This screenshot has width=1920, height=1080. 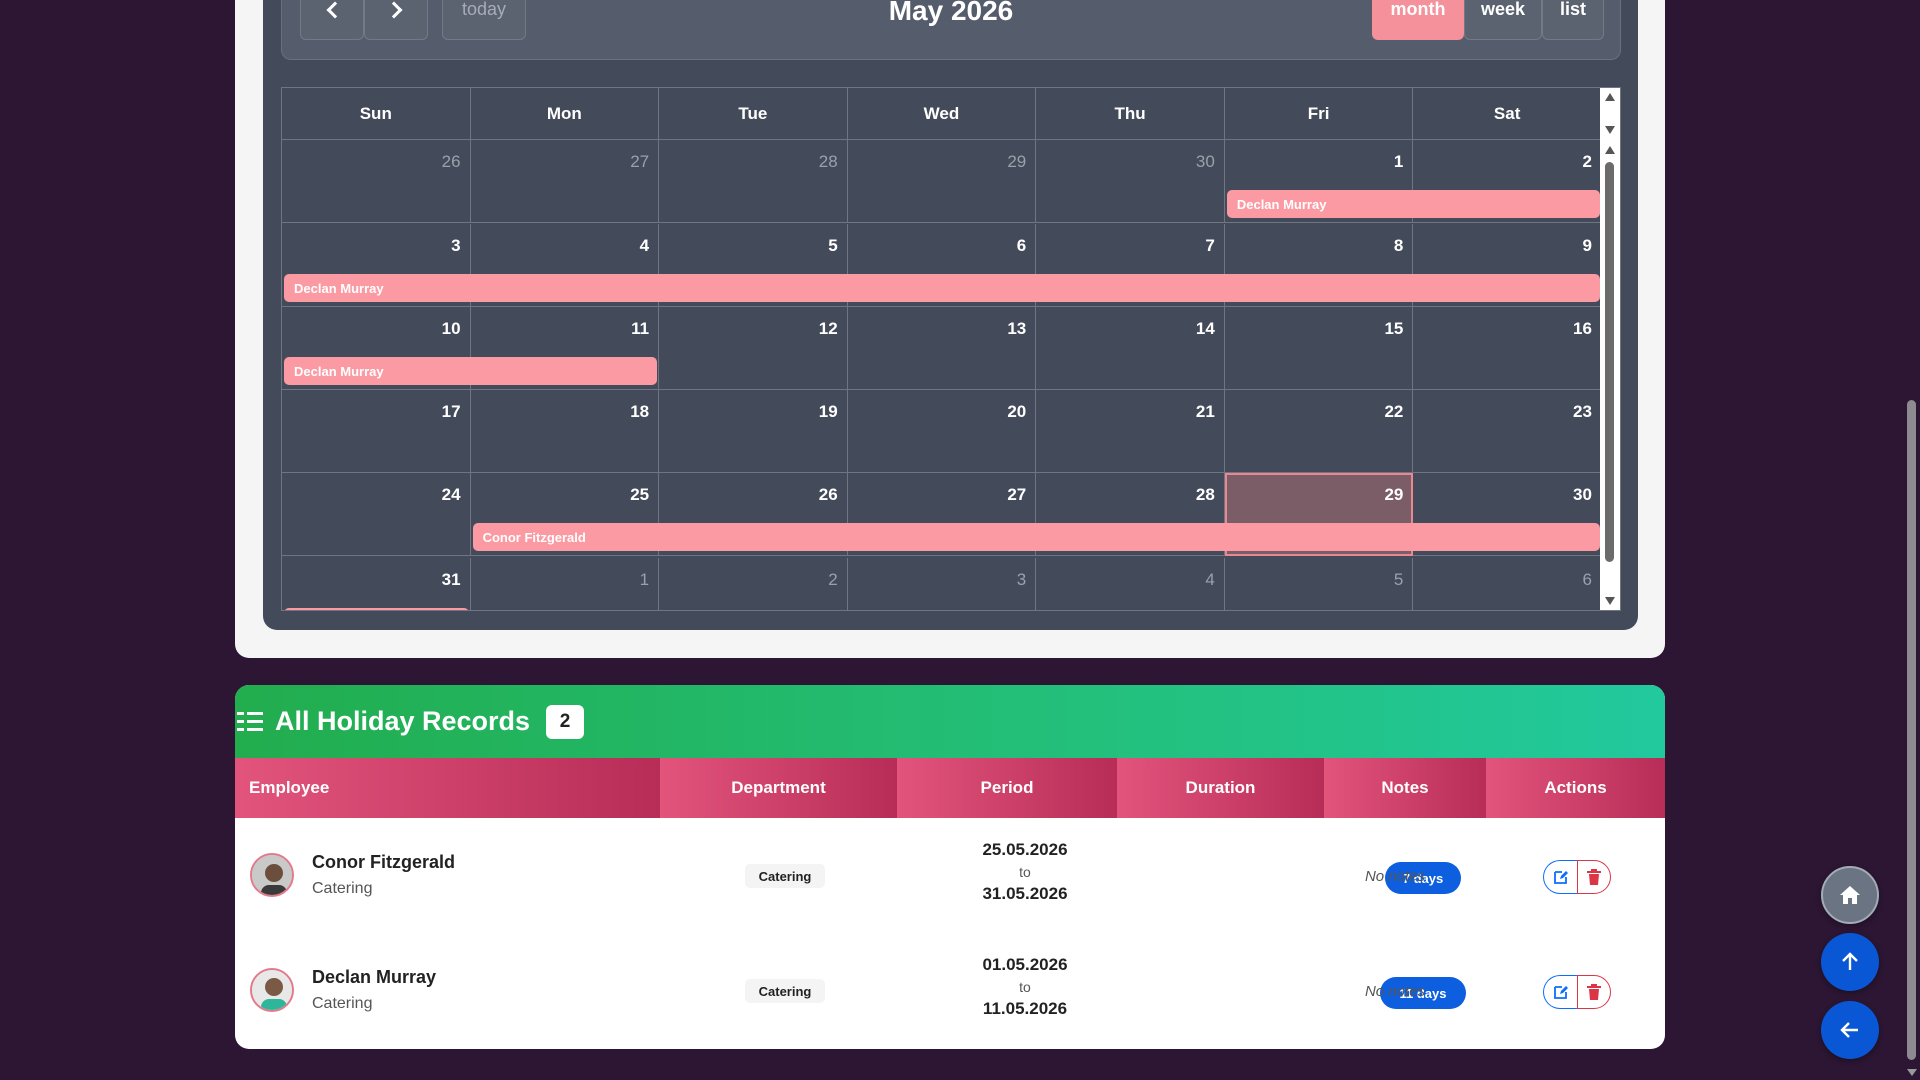 I want to click on calendar-day: 20, so click(x=942, y=431).